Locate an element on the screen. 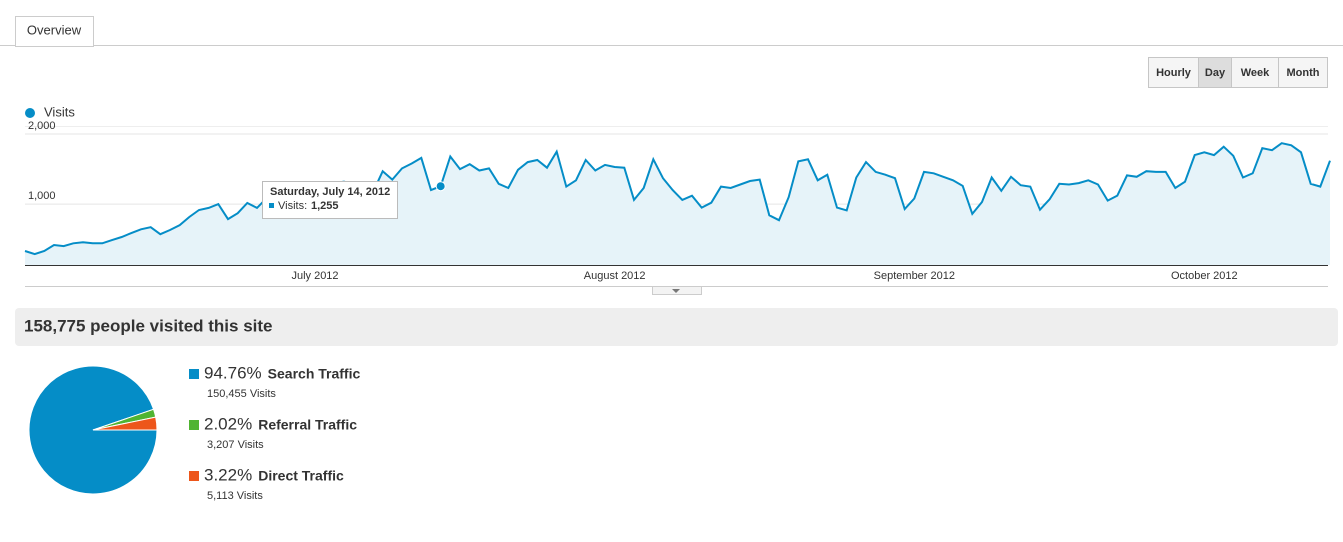  legend-visits: 150,455 Visits is located at coordinates (241, 394).